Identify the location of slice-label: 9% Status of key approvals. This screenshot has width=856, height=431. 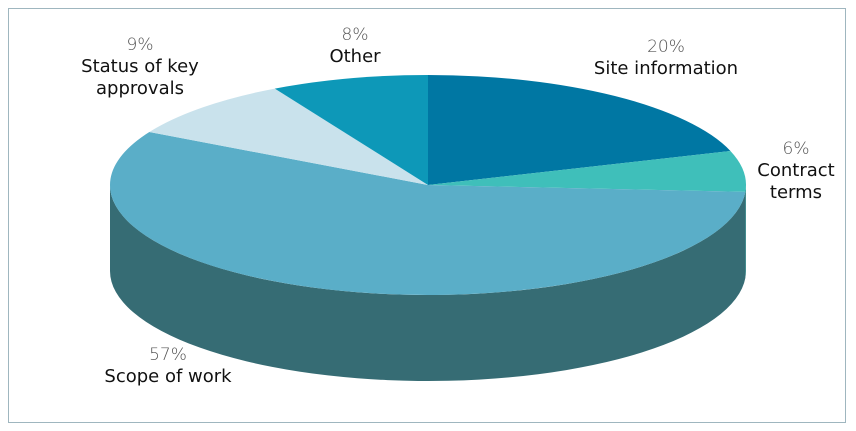
(140, 67).